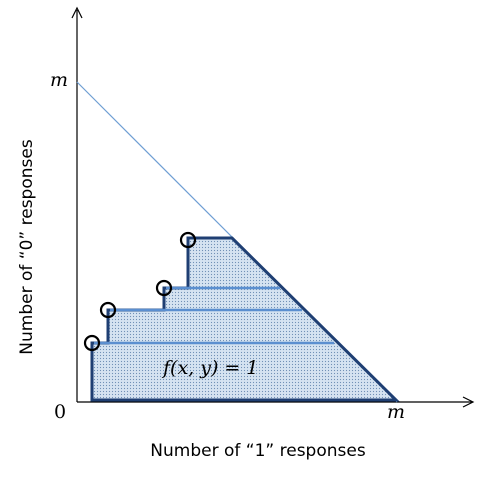 The width and height of the screenshot is (484, 478). Describe the element at coordinates (77, 12) in the screenshot. I see `y-axis-arrow` at that location.